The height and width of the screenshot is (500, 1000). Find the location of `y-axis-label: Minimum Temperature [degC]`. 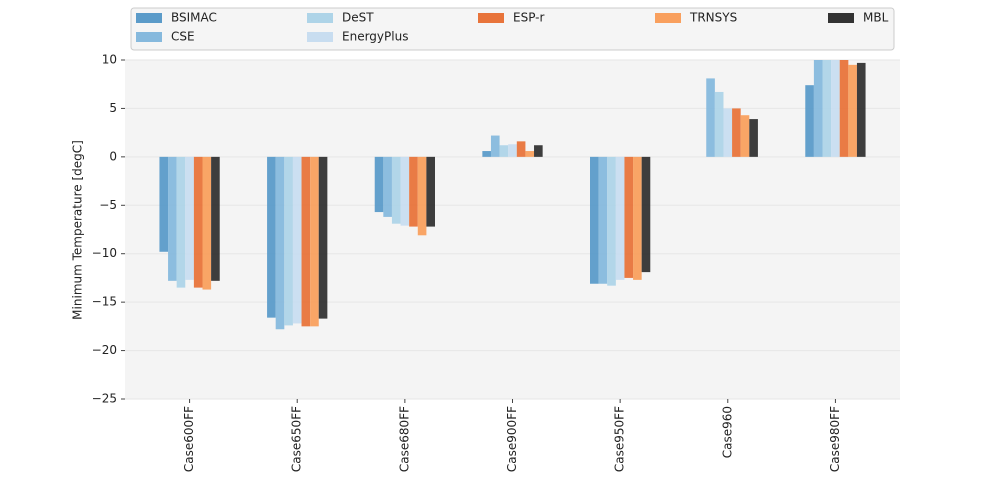

y-axis-label: Minimum Temperature [degC] is located at coordinates (78, 230).